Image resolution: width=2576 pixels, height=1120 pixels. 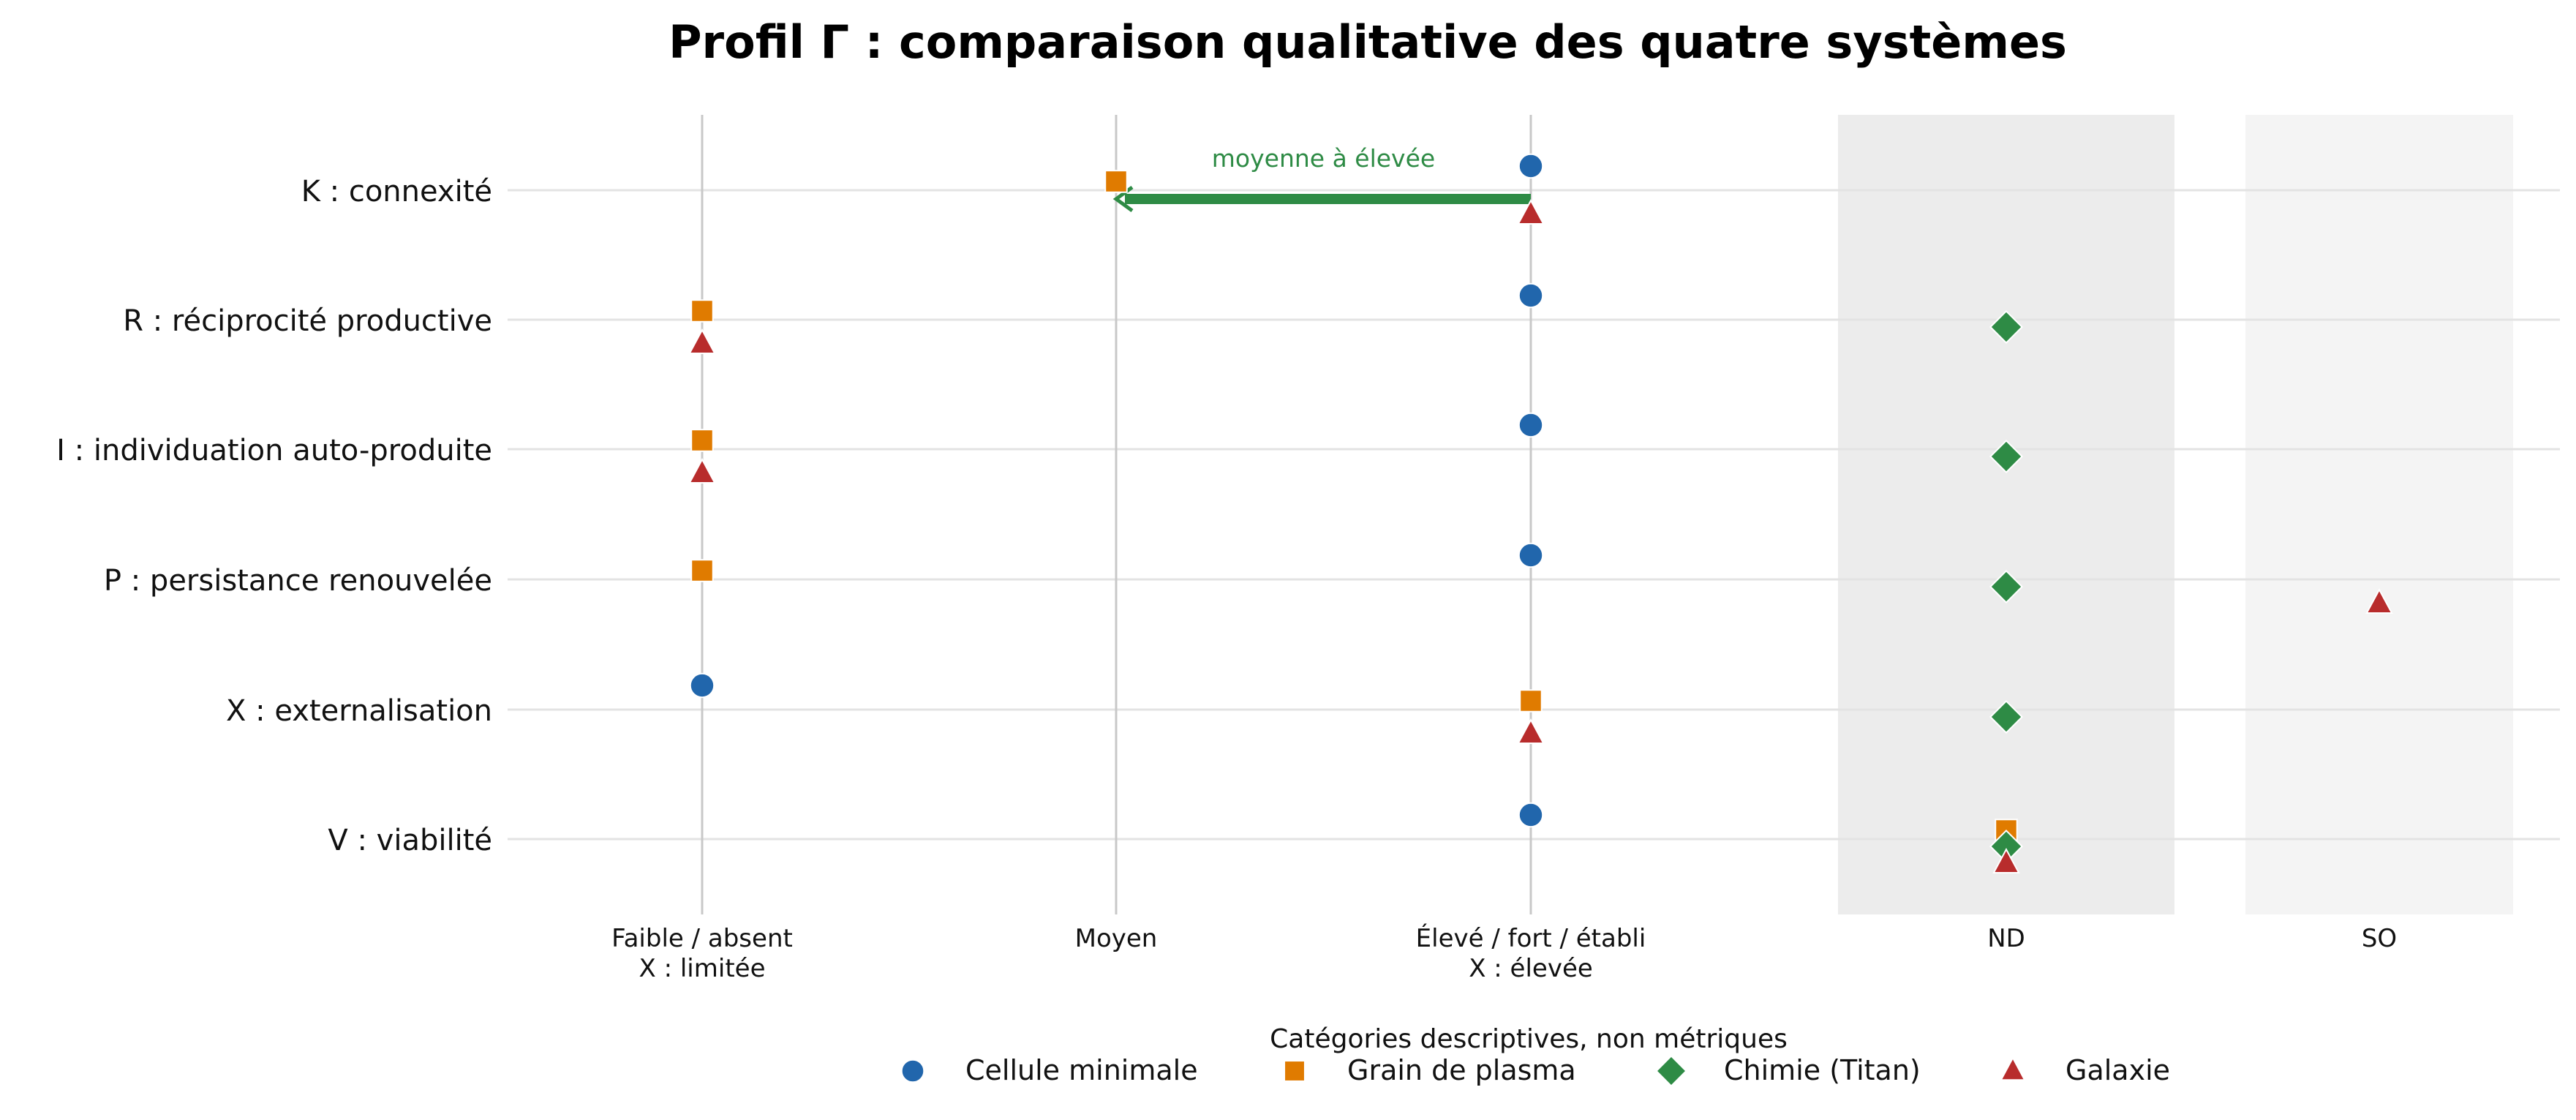 I want to click on point-galaxie-p, so click(x=2379, y=600).